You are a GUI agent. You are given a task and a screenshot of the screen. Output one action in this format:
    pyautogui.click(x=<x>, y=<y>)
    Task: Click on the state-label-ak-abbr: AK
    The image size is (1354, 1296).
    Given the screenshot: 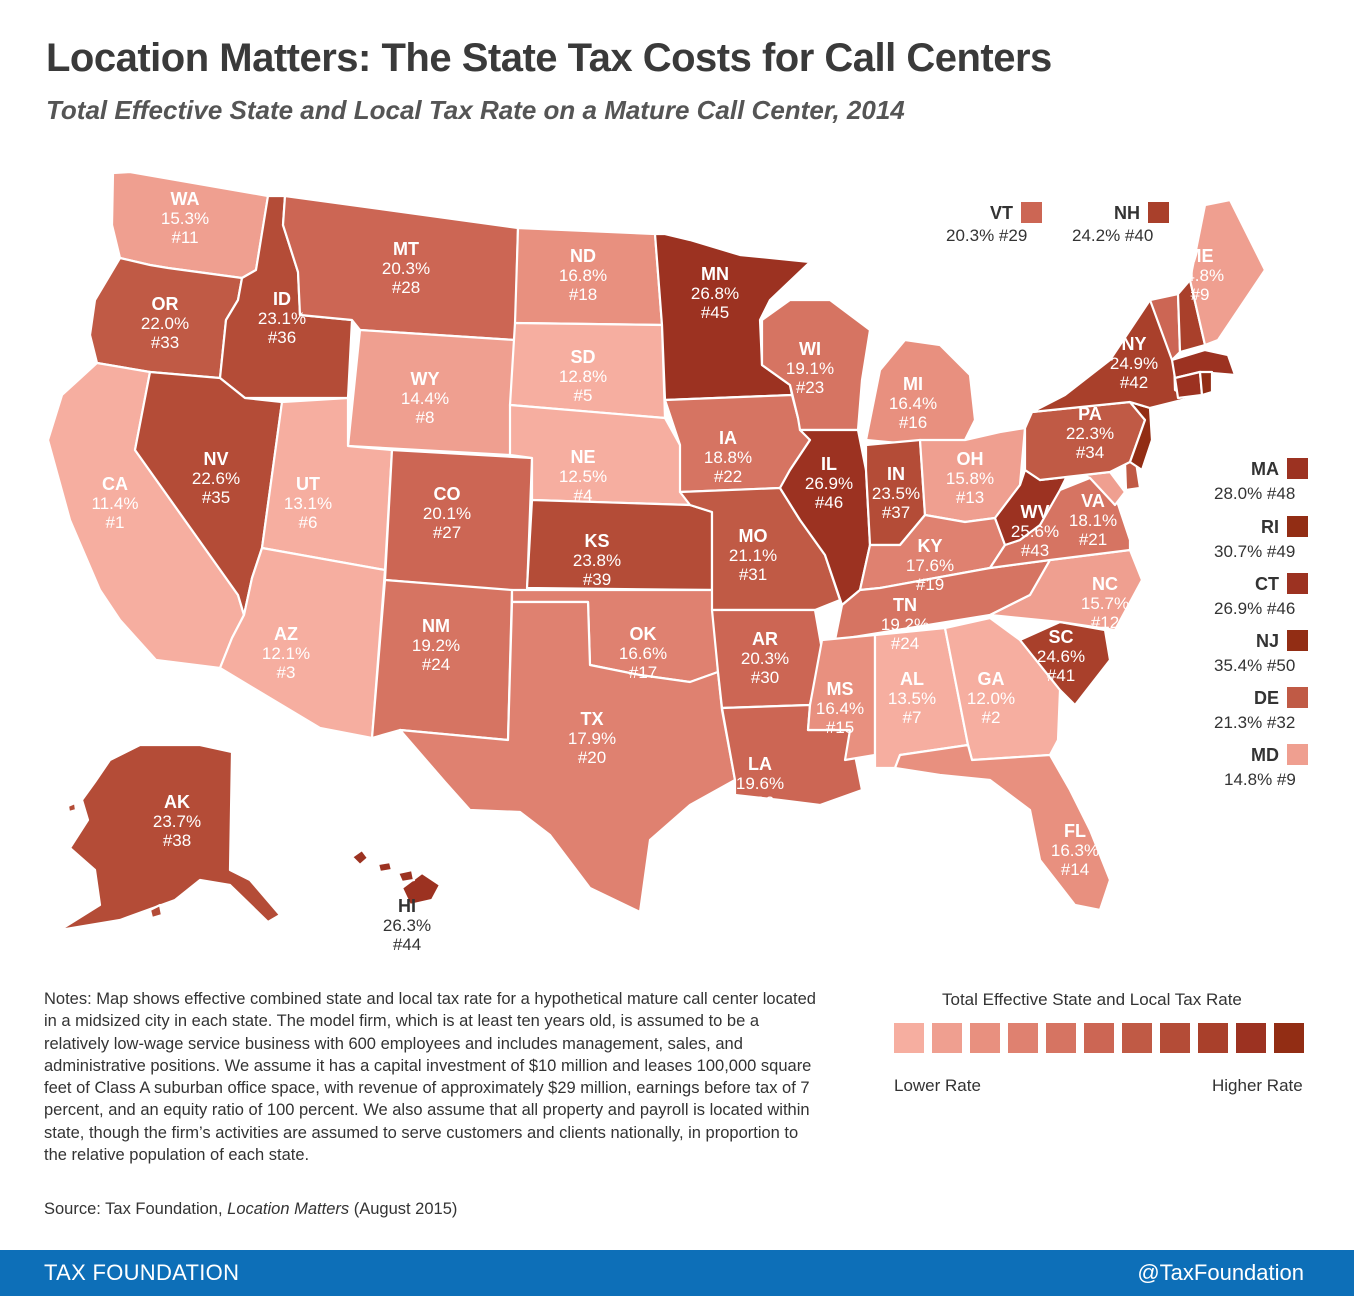 What is the action you would take?
    pyautogui.click(x=177, y=802)
    